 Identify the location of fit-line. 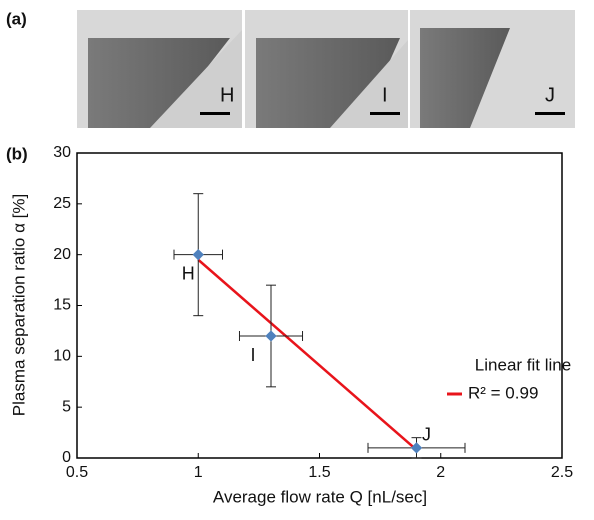
(307, 354).